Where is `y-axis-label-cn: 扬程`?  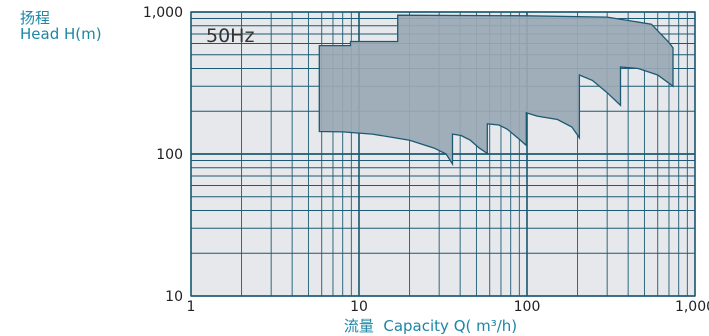
y-axis-label-cn: 扬程 is located at coordinates (35, 18).